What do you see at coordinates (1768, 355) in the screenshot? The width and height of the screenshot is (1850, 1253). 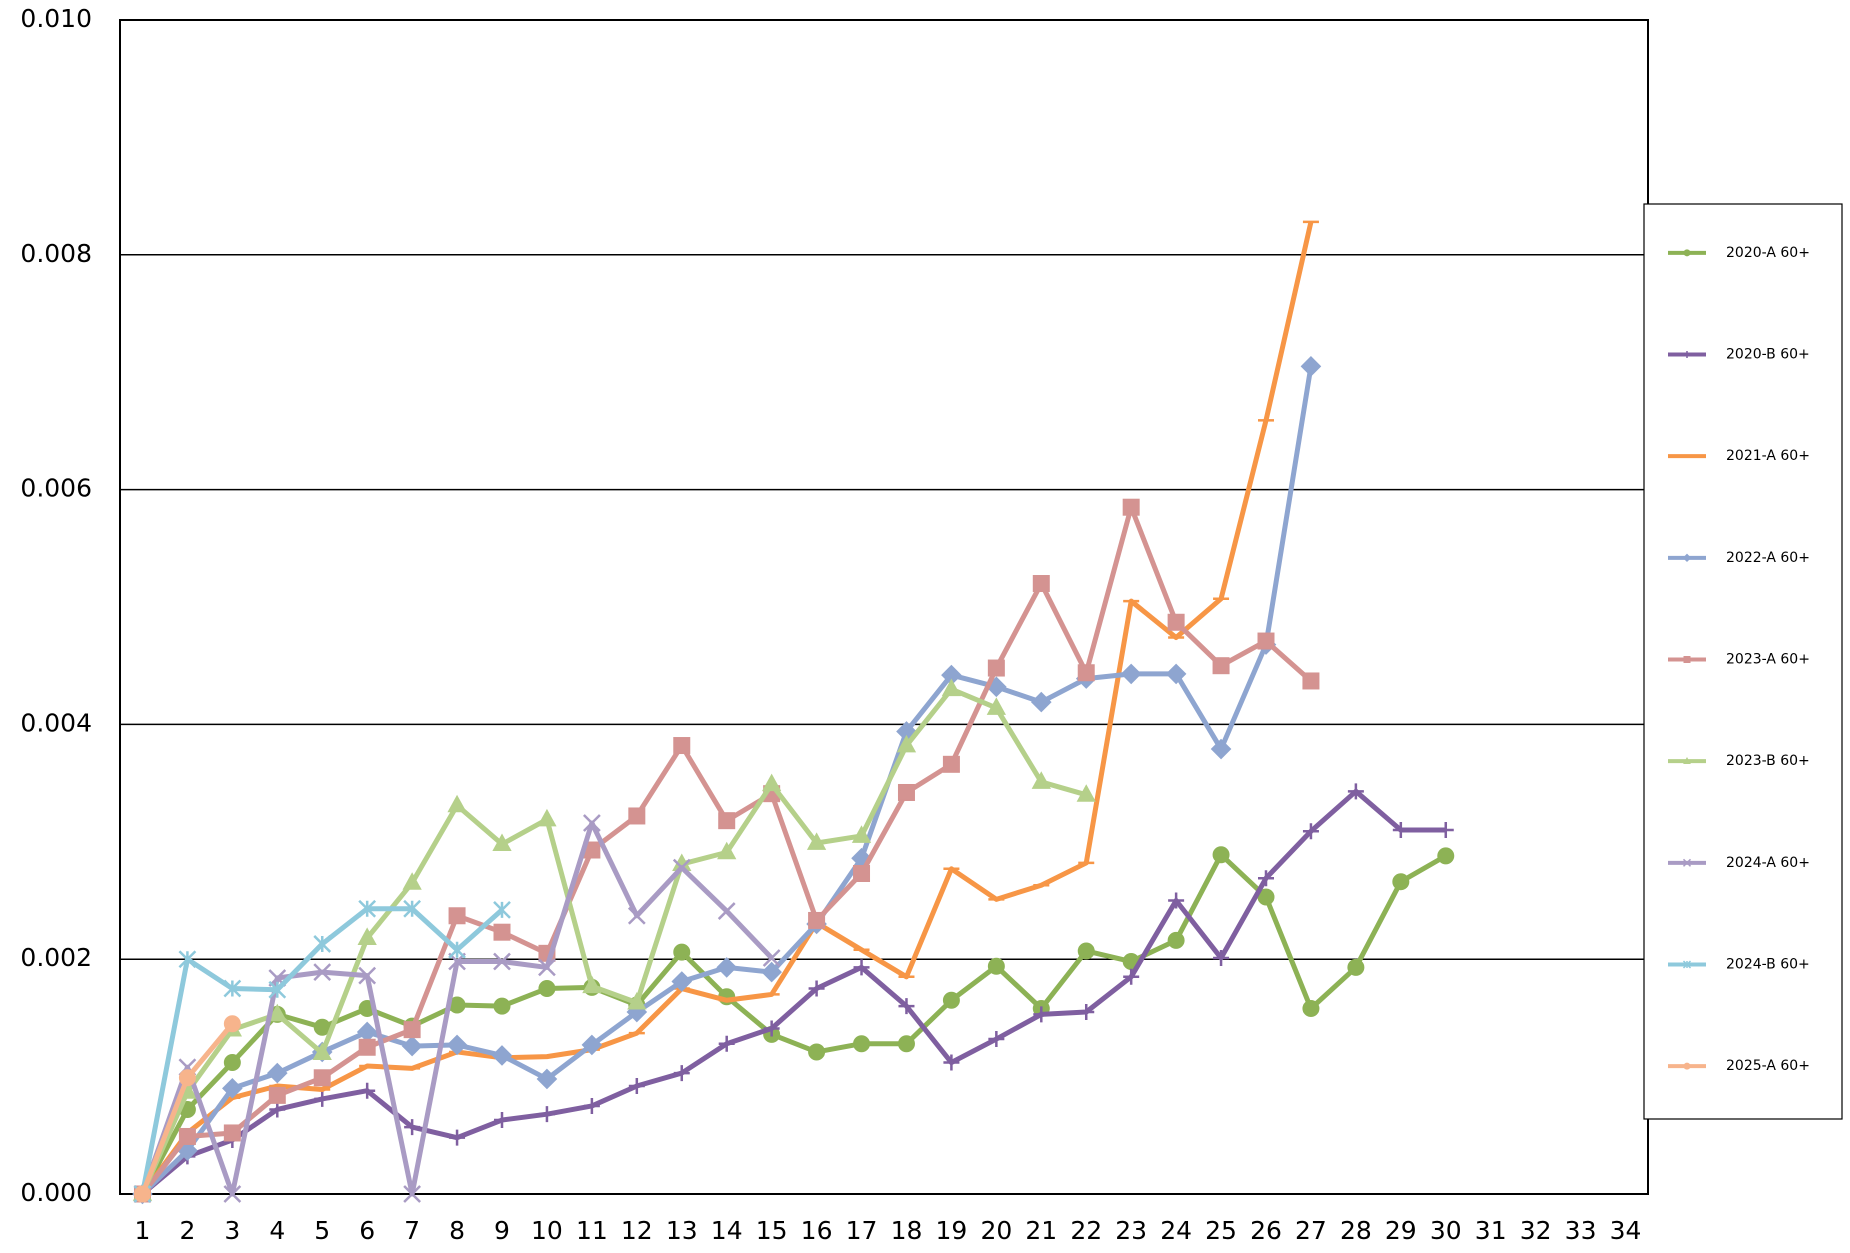 I see `legend-label: 2020-B 60+` at bounding box center [1768, 355].